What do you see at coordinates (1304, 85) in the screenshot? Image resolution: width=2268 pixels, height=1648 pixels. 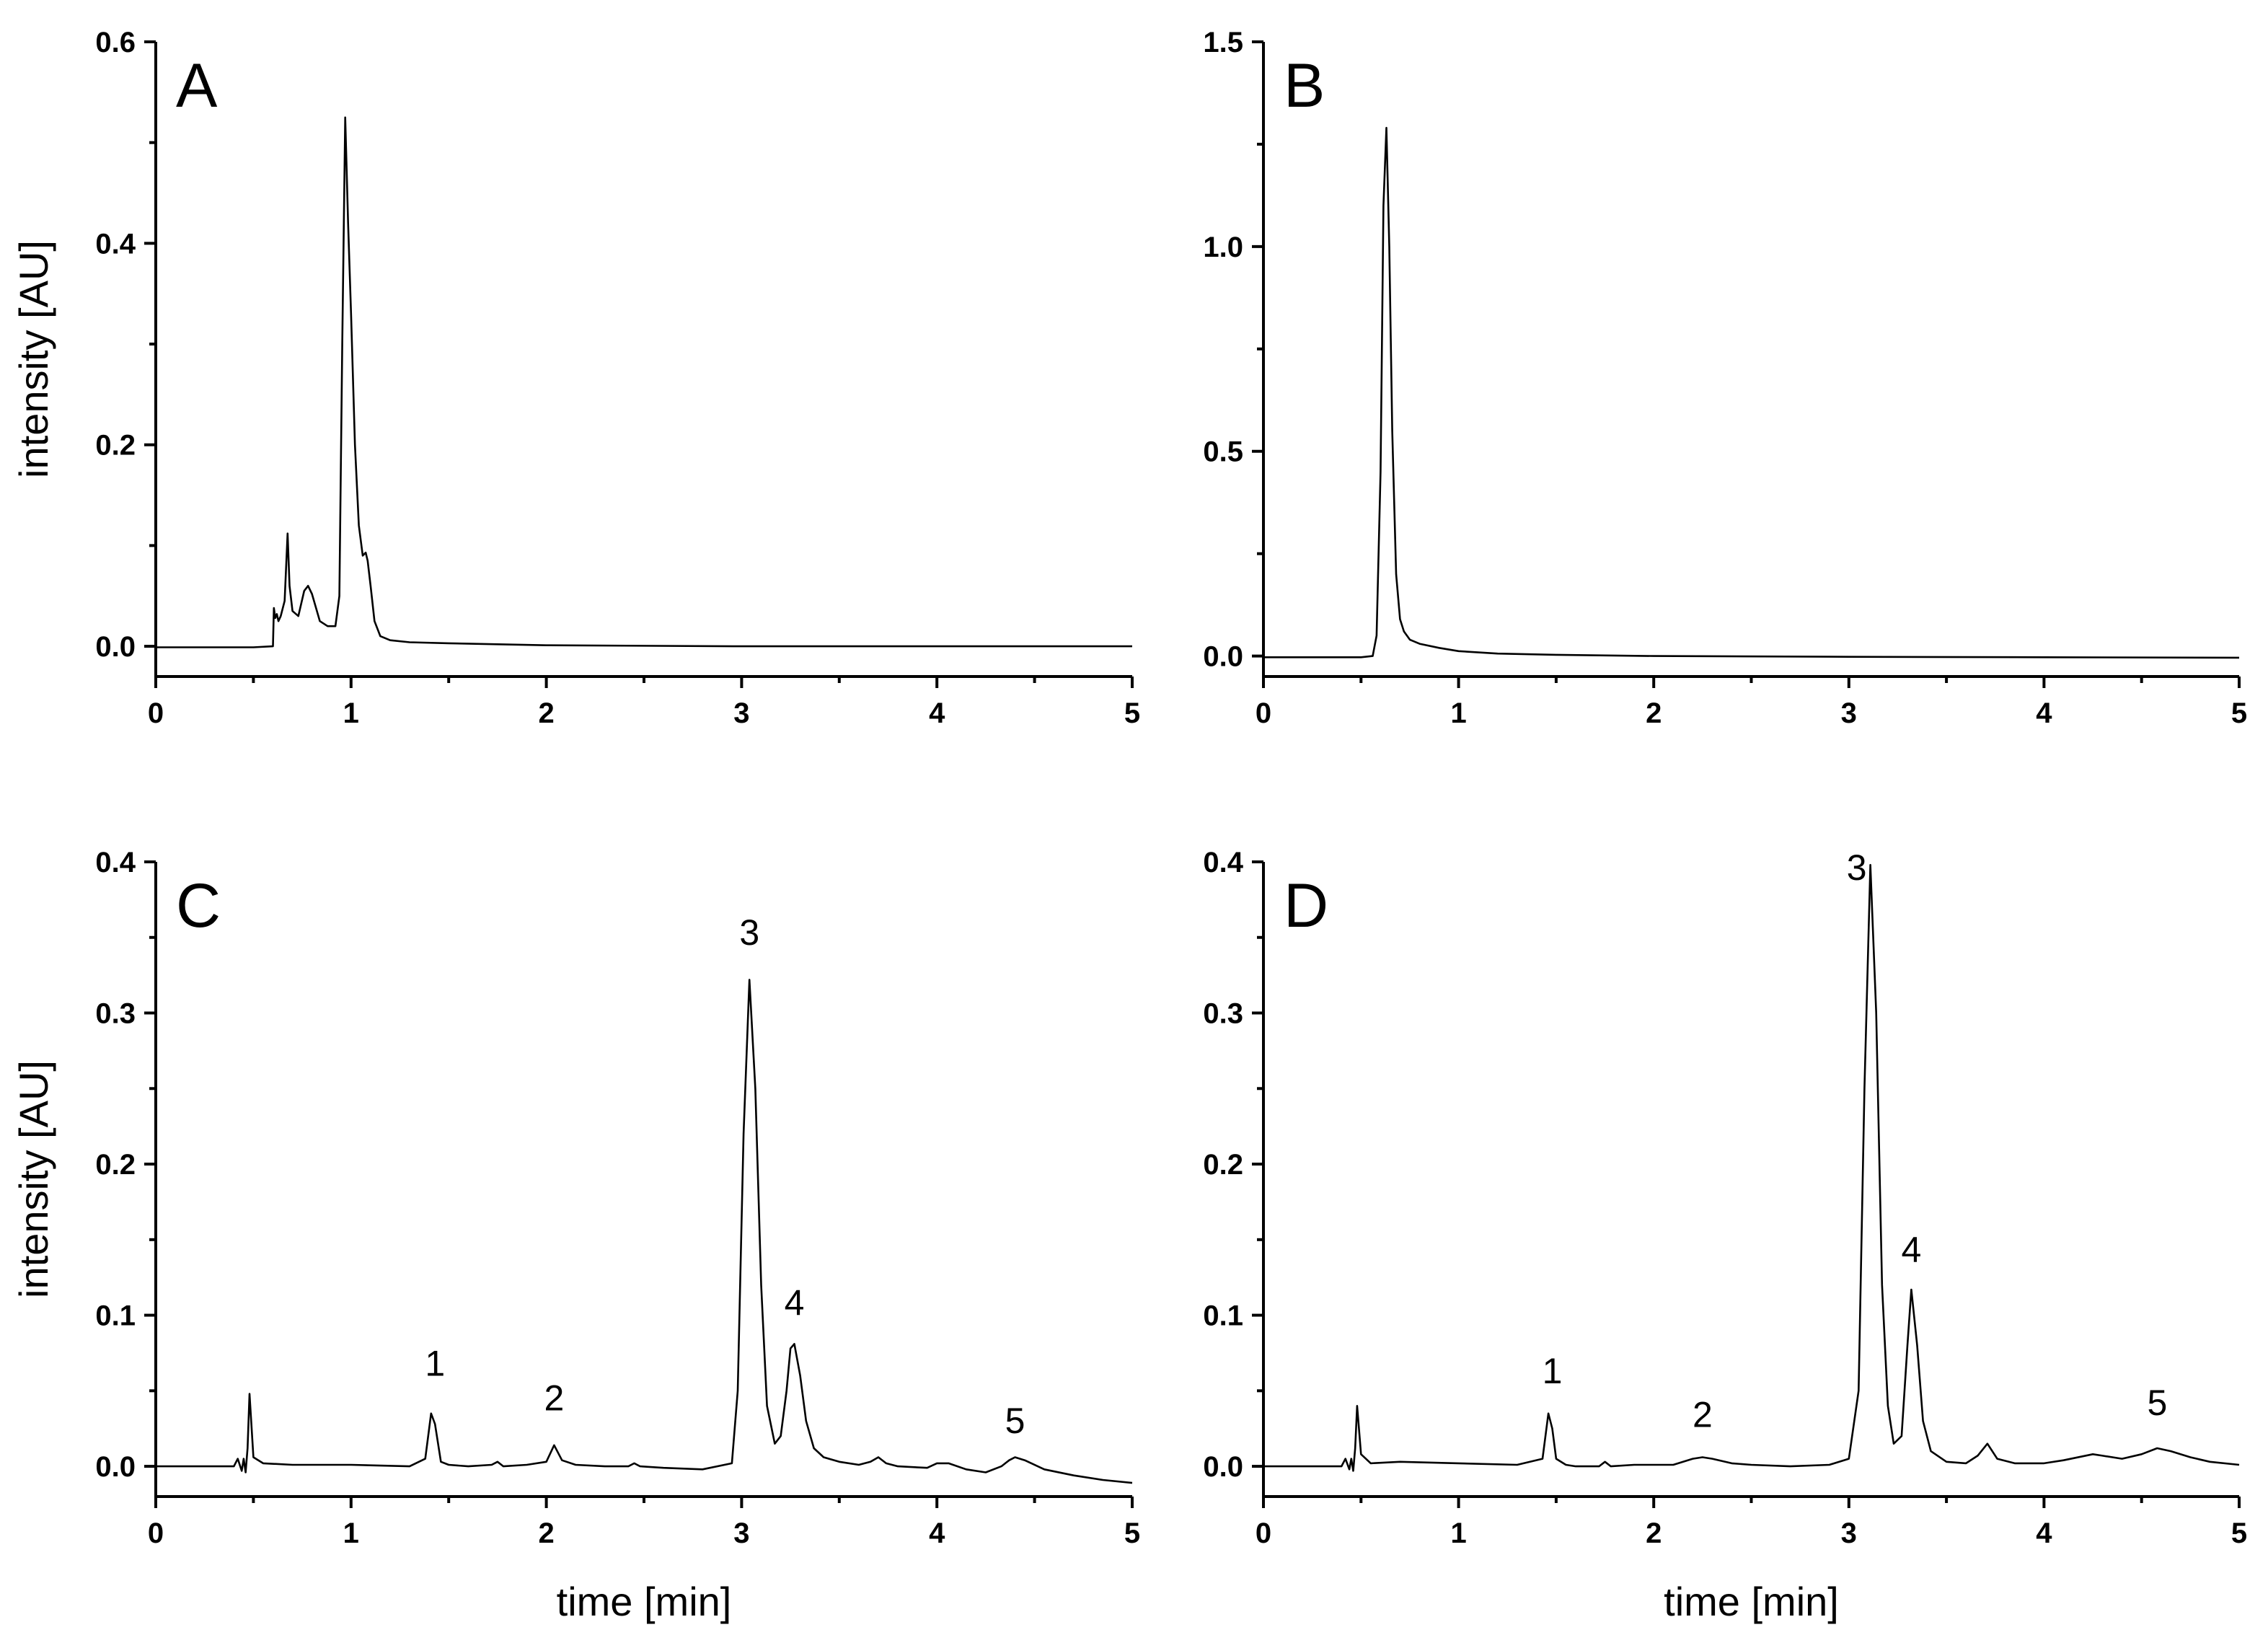 I see `panel-letter-b: B` at bounding box center [1304, 85].